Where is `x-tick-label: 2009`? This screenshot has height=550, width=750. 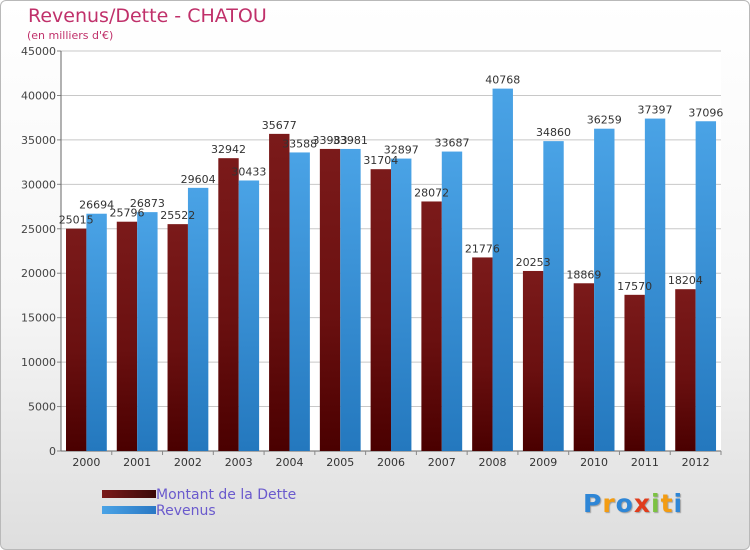 x-tick-label: 2009 is located at coordinates (543, 462).